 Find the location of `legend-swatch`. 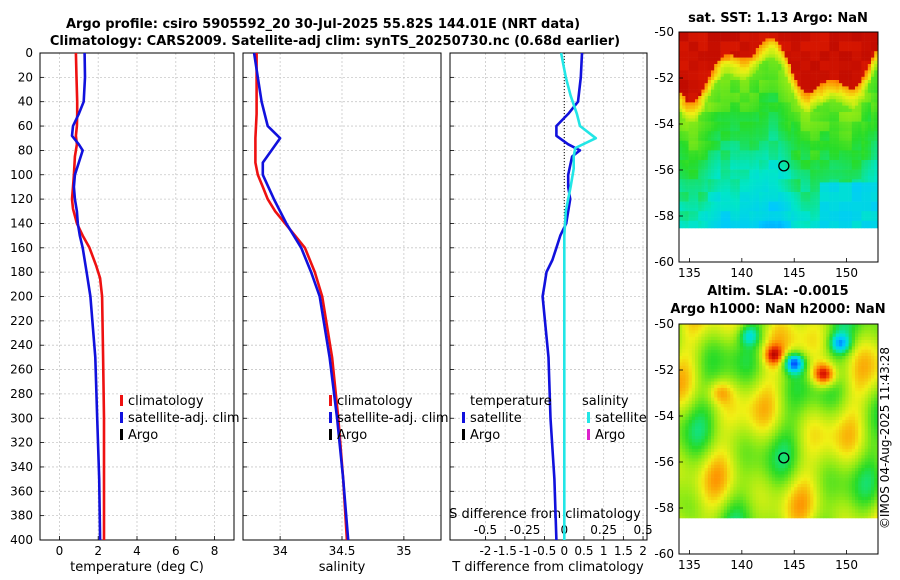

legend-swatch is located at coordinates (588, 417).